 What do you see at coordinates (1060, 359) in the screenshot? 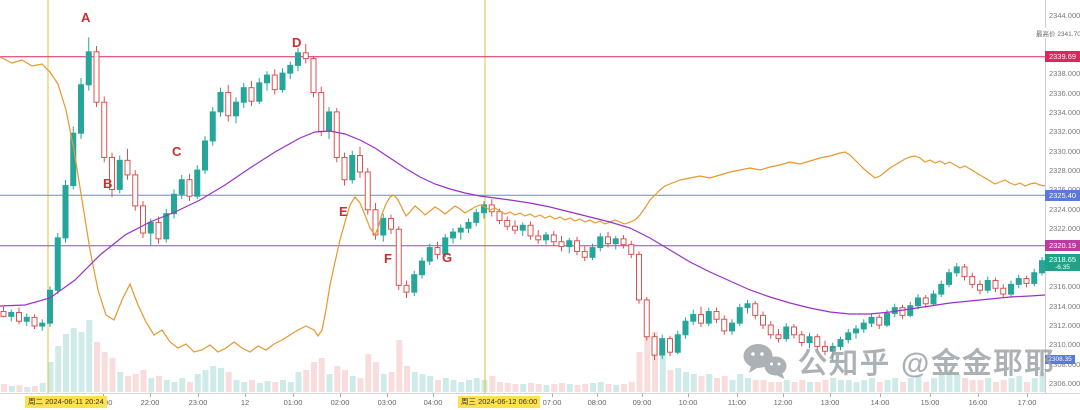
I see `indicator-price-badge: 2308.35` at bounding box center [1060, 359].